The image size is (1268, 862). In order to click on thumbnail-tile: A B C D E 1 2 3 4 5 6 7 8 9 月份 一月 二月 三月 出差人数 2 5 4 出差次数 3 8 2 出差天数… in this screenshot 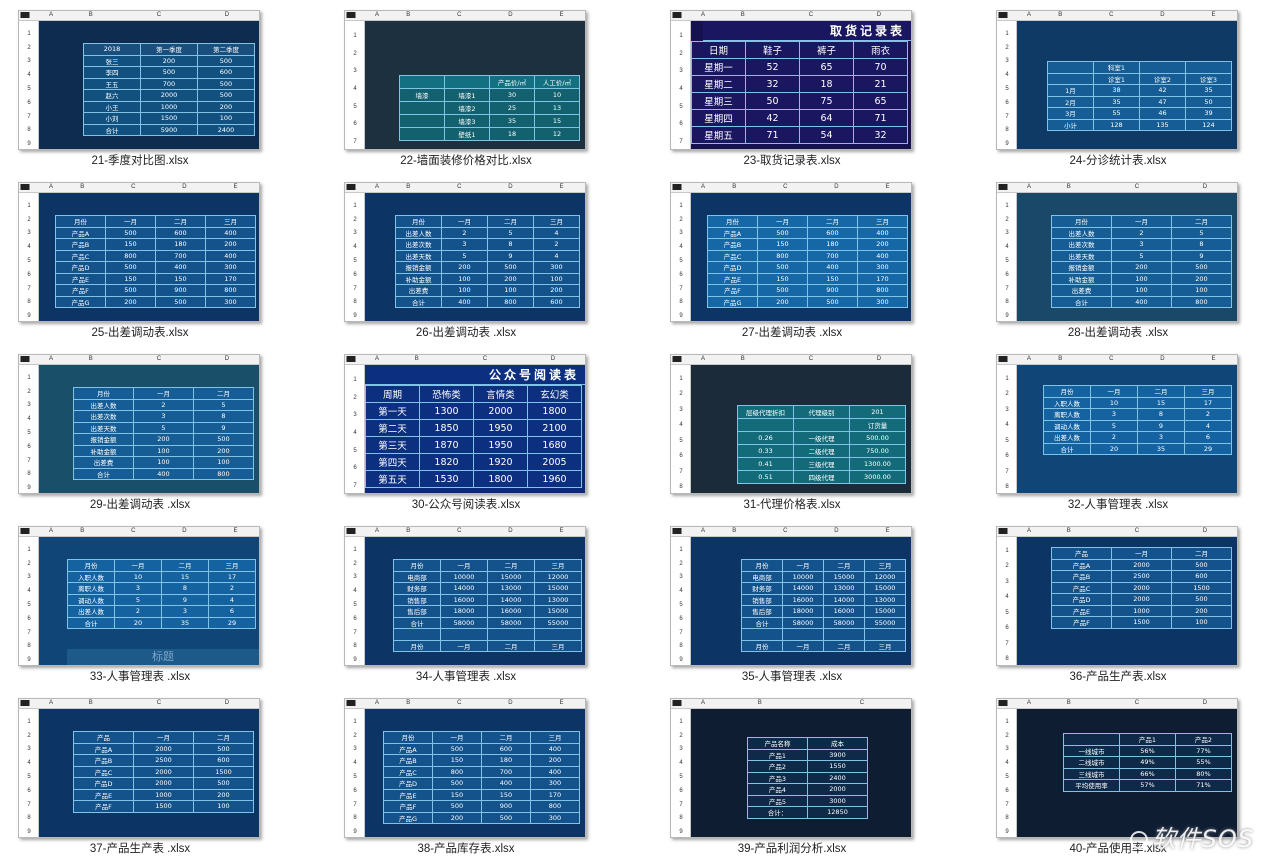, I will do `click(456, 257)`.